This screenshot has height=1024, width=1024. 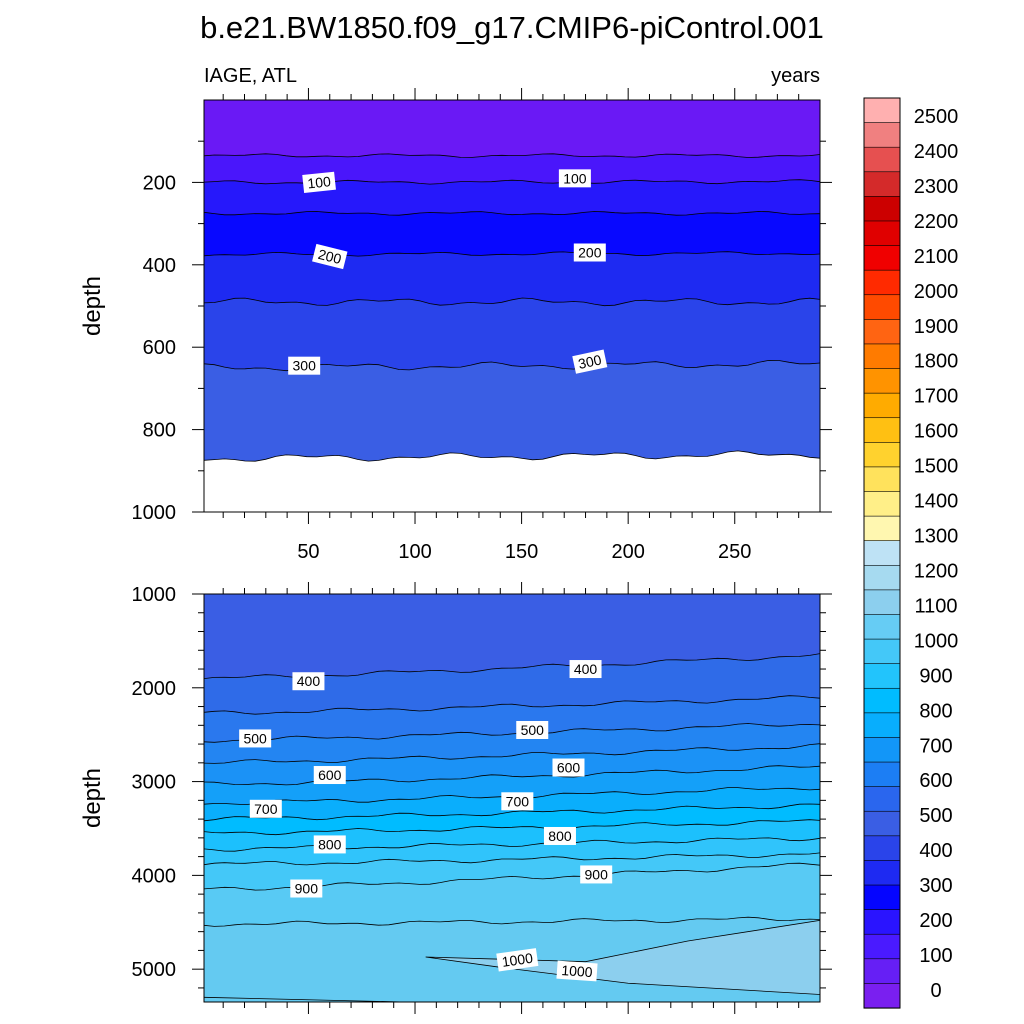 I want to click on y-tick-label: 4000, so click(x=154, y=876).